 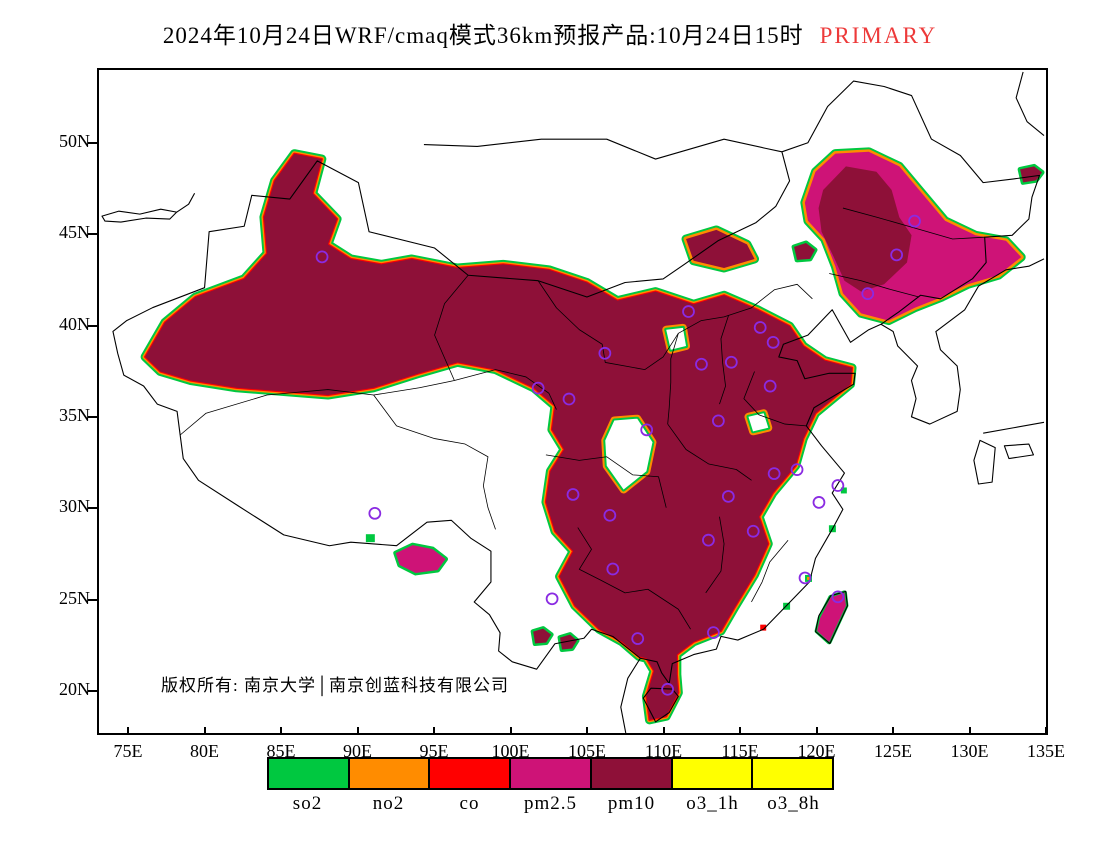 What do you see at coordinates (405, 553) in the screenshot?
I see `pm25-tibet-patch` at bounding box center [405, 553].